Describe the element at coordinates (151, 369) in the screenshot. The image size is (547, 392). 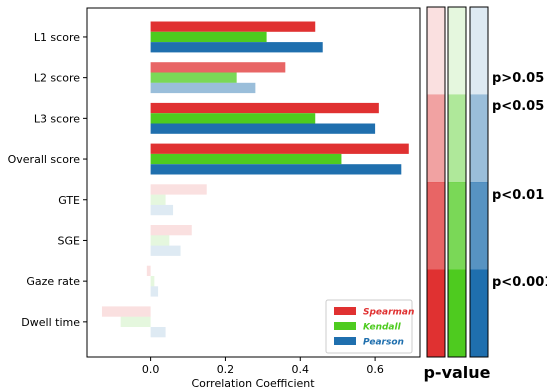
I see `x-tick-label-0: 0.0` at that location.